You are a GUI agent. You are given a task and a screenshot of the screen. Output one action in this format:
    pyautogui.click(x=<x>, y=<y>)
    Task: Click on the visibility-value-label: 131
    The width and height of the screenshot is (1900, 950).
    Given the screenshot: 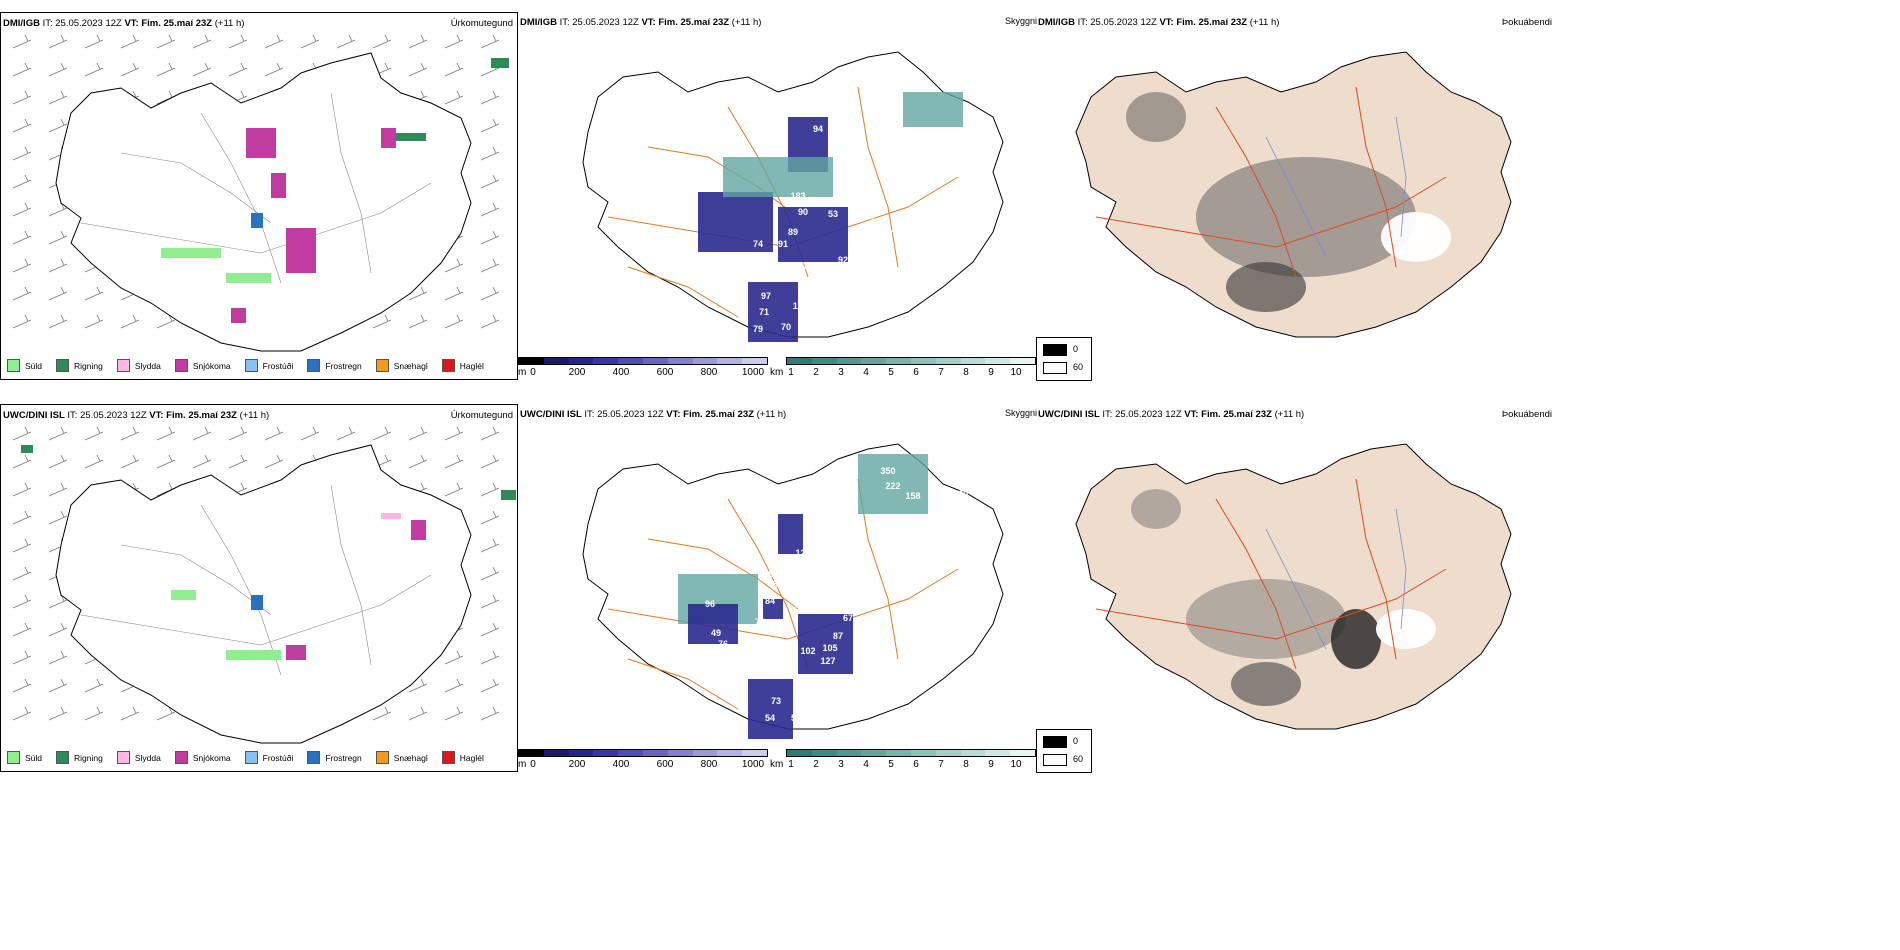 What is the action you would take?
    pyautogui.click(x=979, y=531)
    